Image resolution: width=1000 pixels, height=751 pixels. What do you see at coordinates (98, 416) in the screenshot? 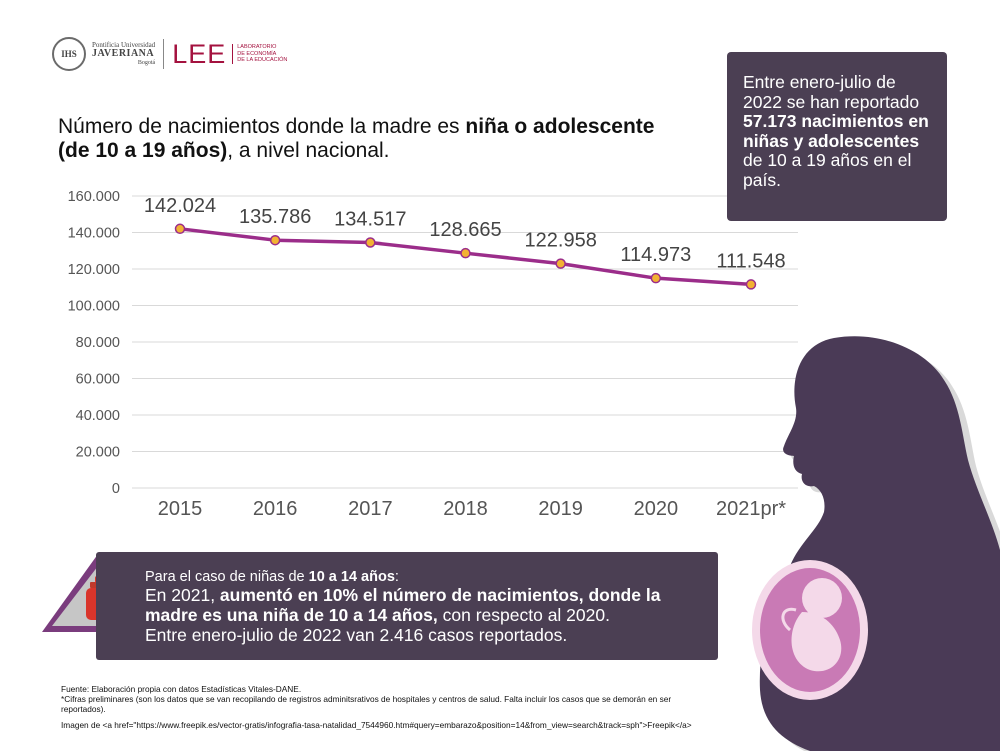
I see `y-tick-label: 40.000` at bounding box center [98, 416].